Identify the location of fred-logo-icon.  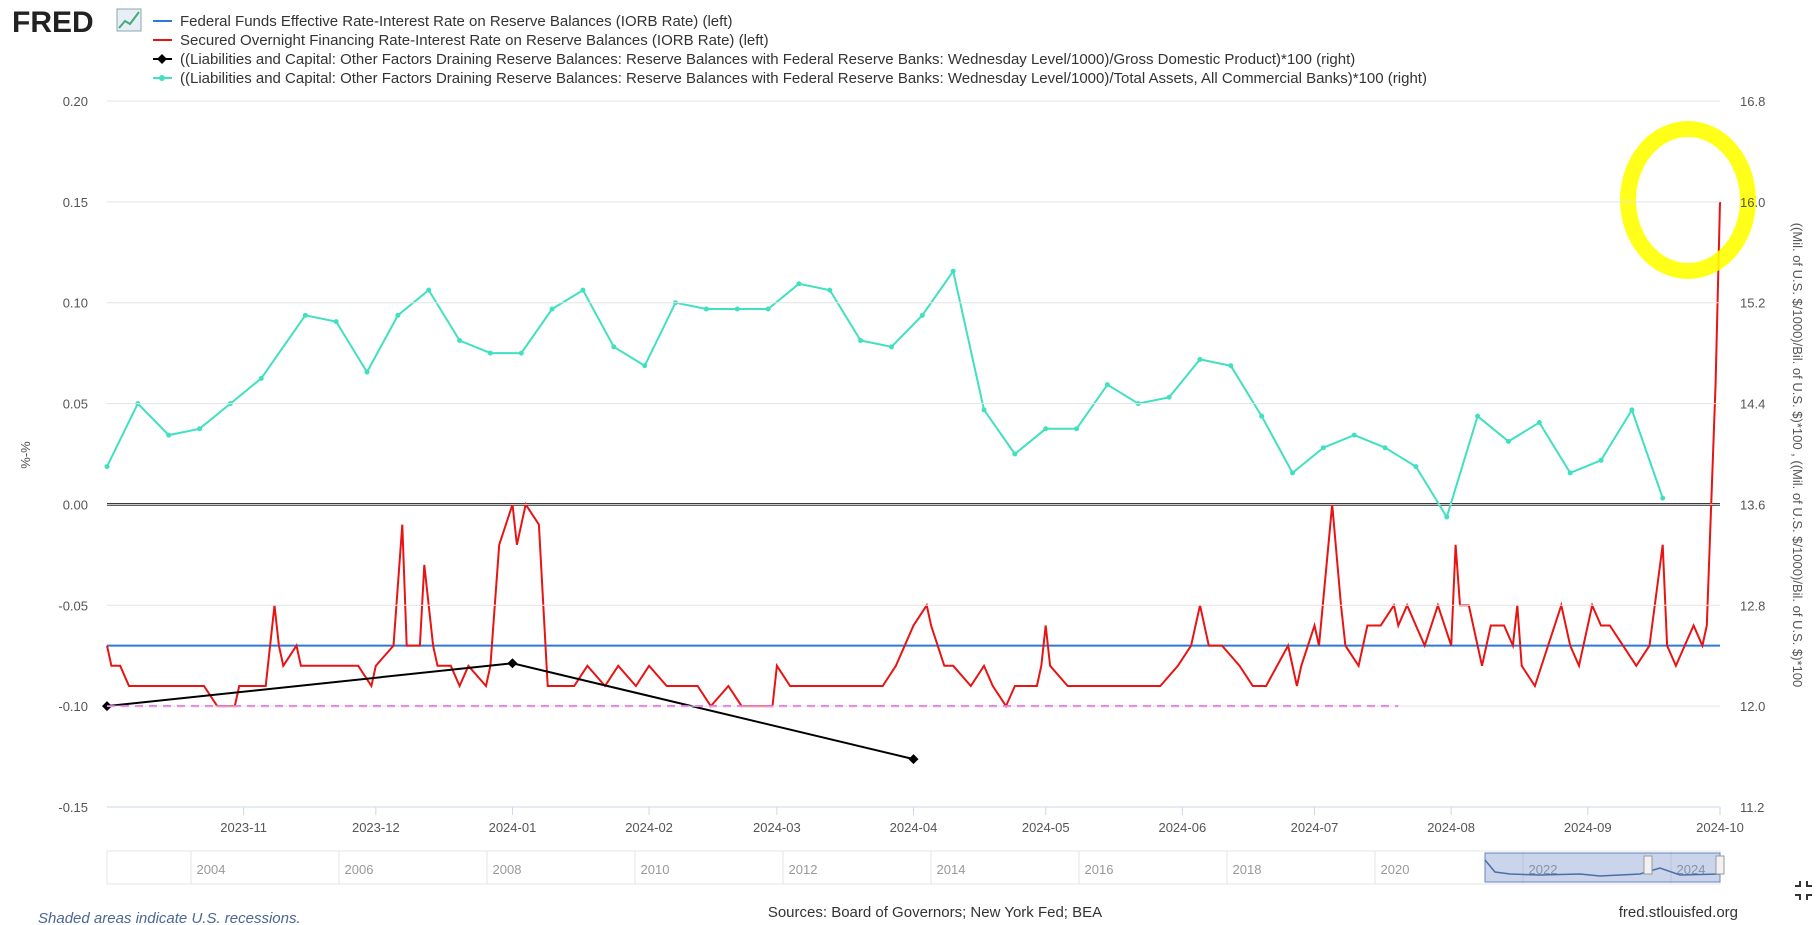
(129, 20).